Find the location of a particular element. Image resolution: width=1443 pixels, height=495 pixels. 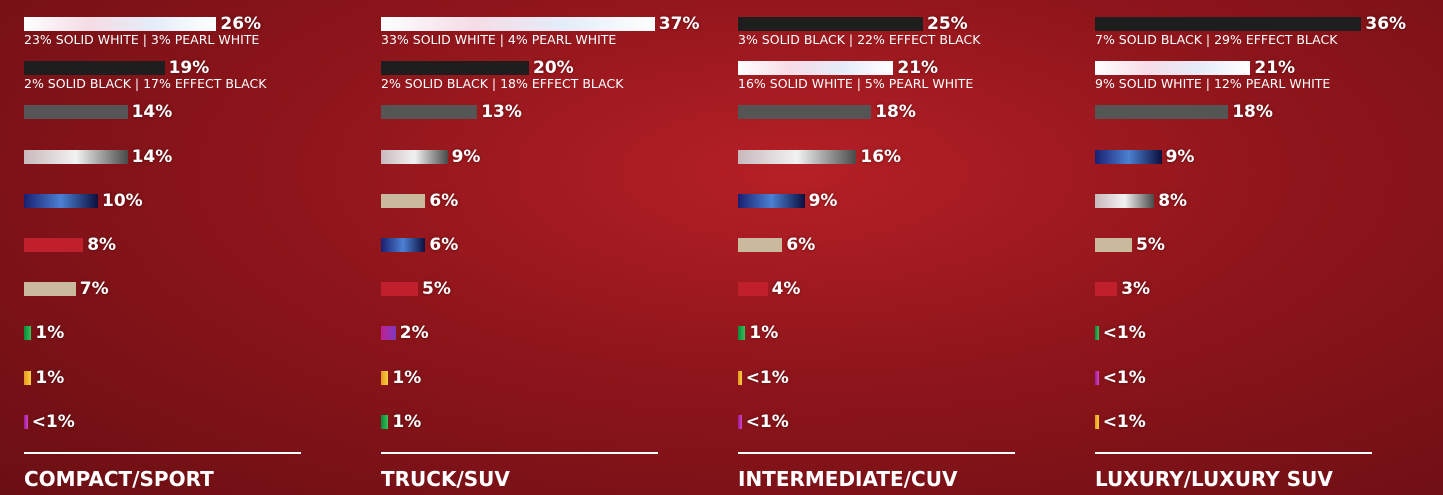

value-label: 13% is located at coordinates (501, 112).